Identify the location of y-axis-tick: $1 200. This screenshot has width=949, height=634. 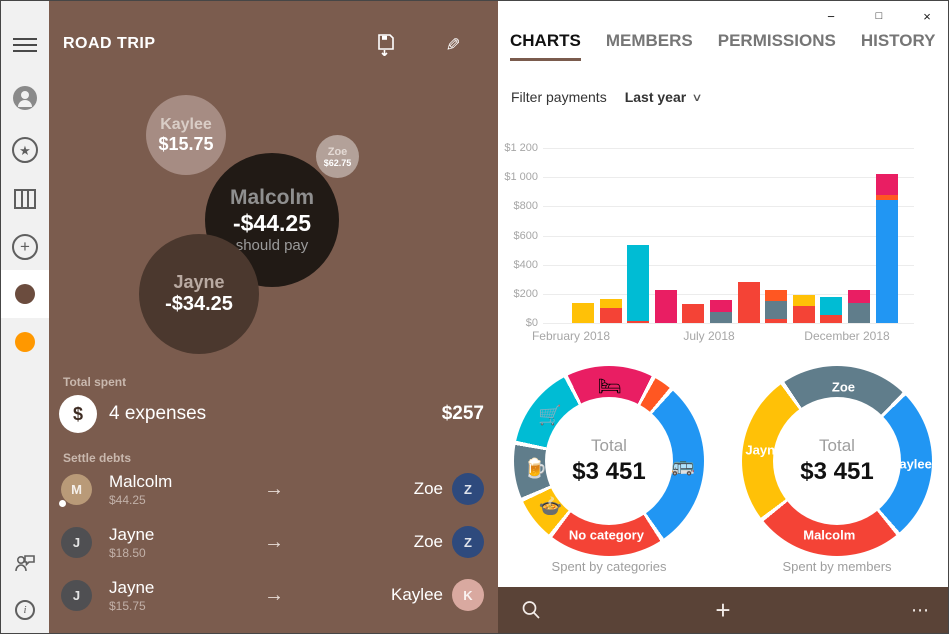
(521, 148).